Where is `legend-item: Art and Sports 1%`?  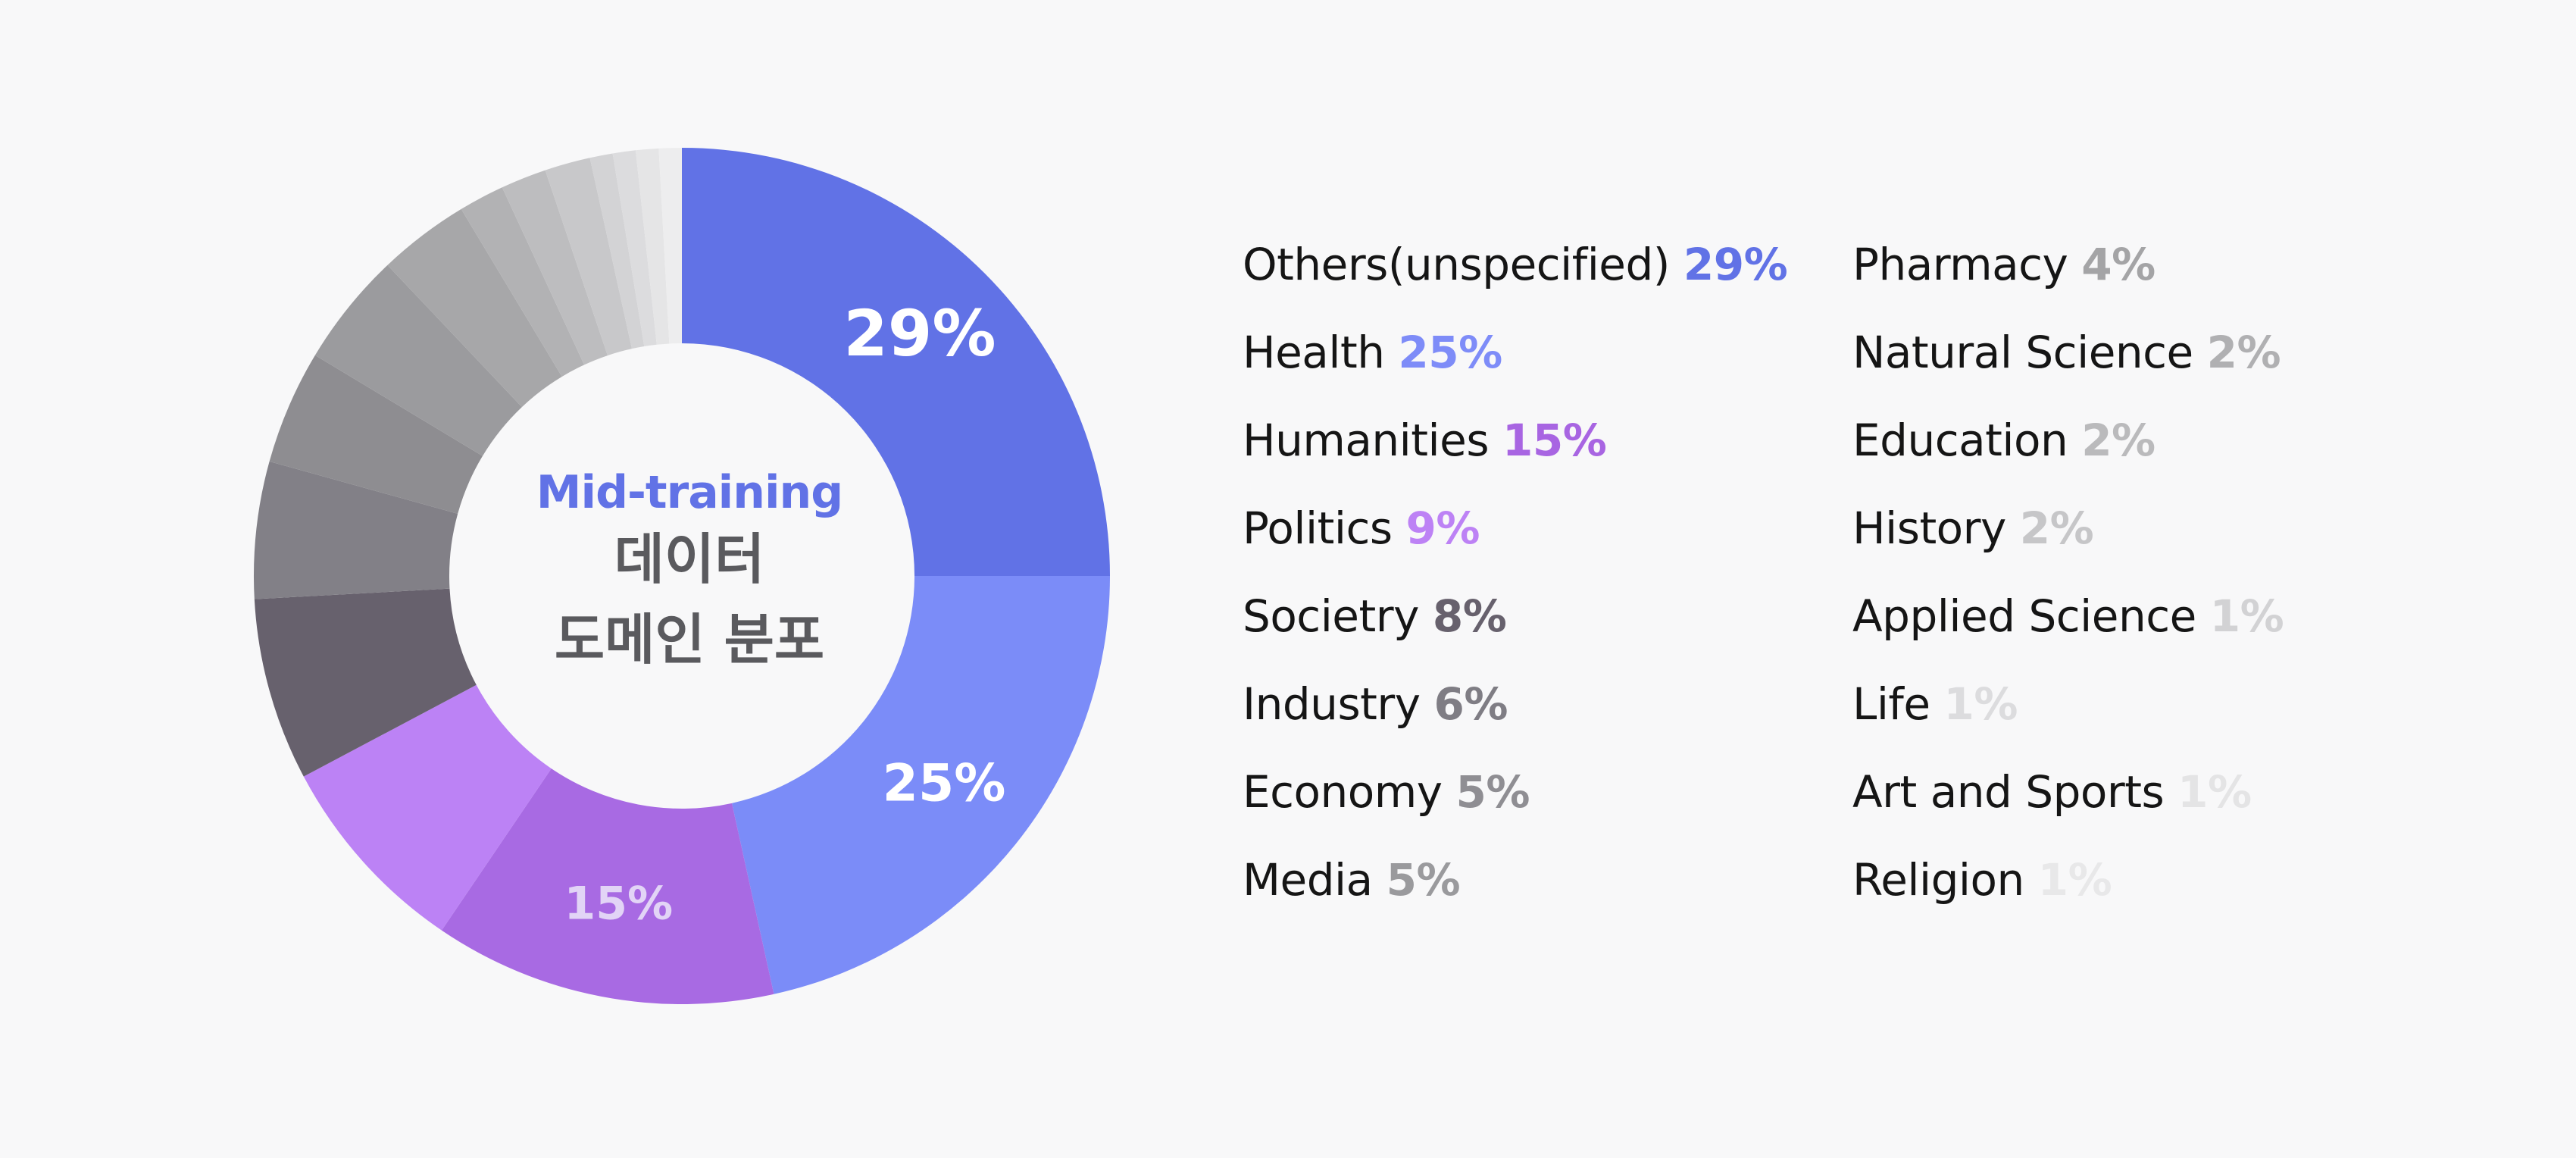 legend-item: Art and Sports 1% is located at coordinates (2068, 810).